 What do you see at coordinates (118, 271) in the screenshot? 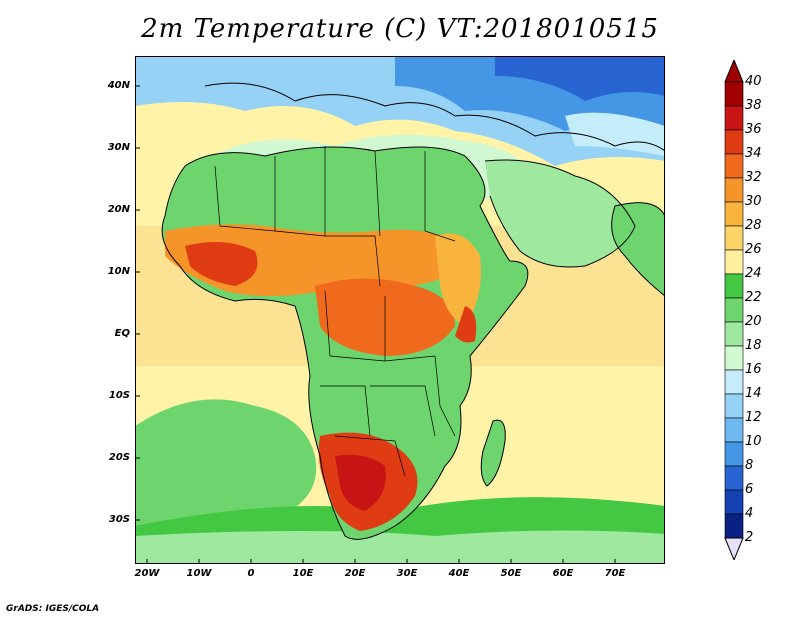
I see `lat-label: 10N` at bounding box center [118, 271].